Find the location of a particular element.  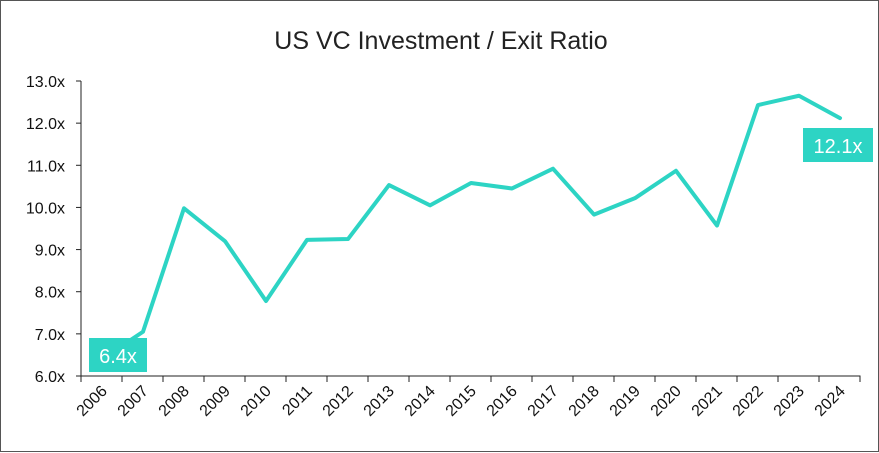

x-tick-label: 2018 is located at coordinates (584, 401).